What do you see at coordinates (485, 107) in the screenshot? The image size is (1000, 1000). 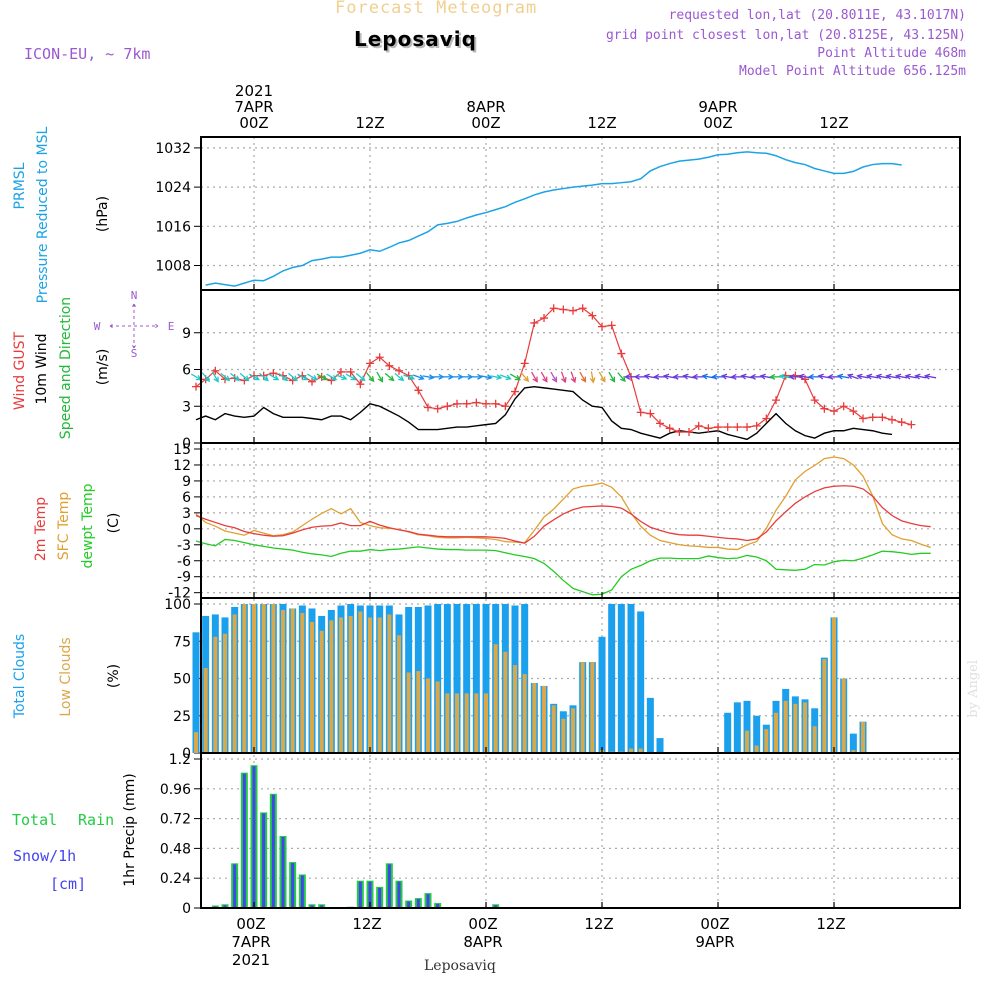 I see `top-time-label: 8APR` at bounding box center [485, 107].